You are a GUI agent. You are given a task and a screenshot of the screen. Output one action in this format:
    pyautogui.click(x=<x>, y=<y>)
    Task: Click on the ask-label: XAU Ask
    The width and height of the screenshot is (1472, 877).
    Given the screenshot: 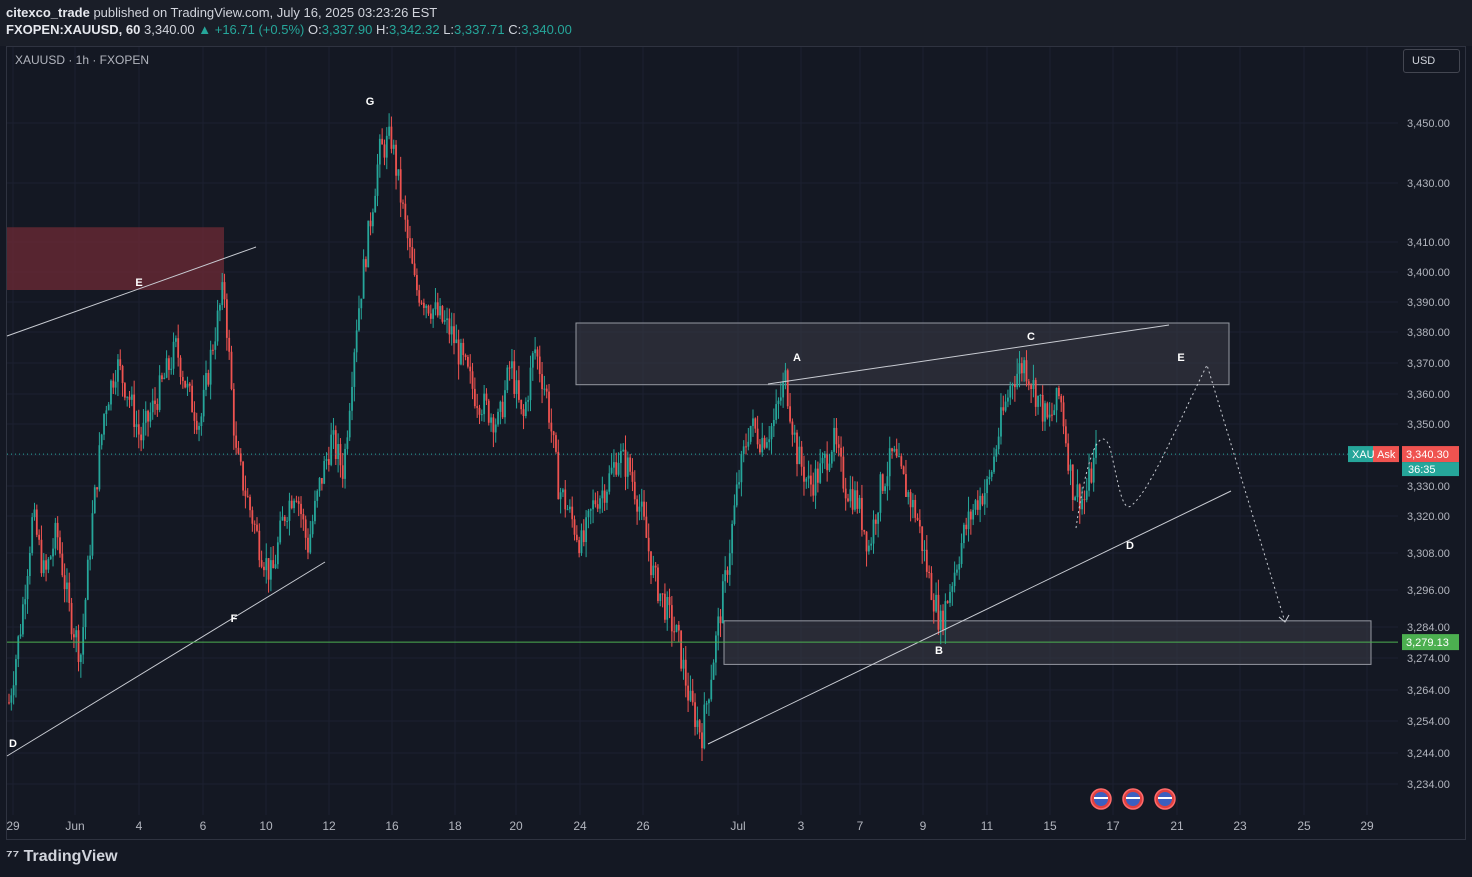 What is the action you would take?
    pyautogui.click(x=1374, y=455)
    